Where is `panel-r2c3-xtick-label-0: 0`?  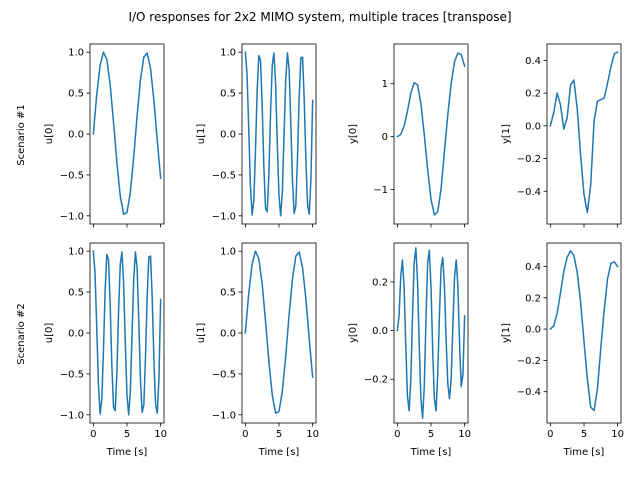
panel-r2c3-xtick-label-0: 0 is located at coordinates (397, 434).